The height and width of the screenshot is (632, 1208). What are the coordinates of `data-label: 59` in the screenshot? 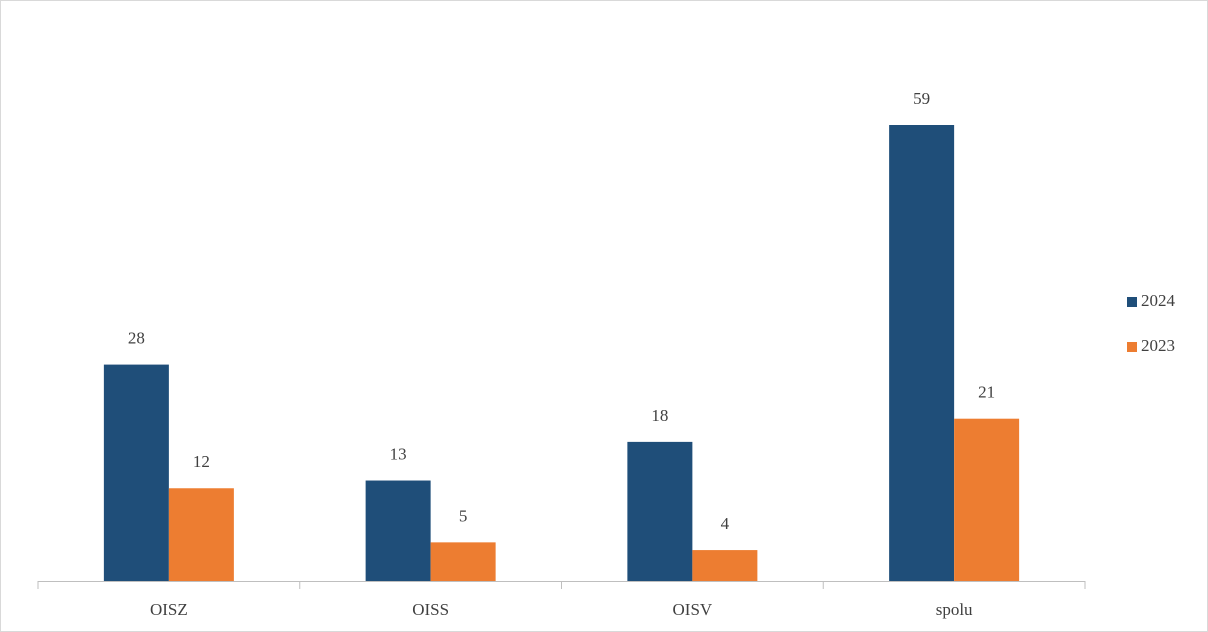 It's located at (921, 98).